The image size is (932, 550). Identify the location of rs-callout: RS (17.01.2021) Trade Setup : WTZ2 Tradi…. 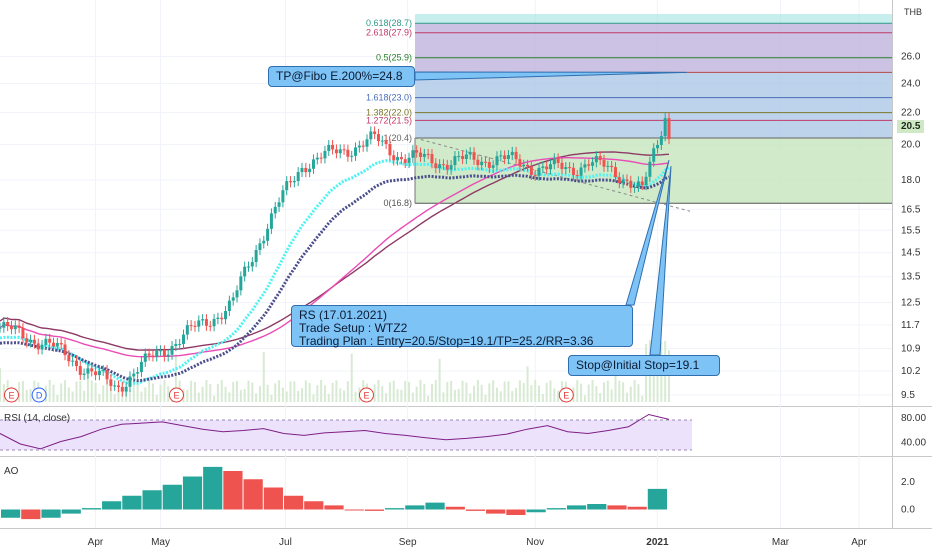
(462, 326).